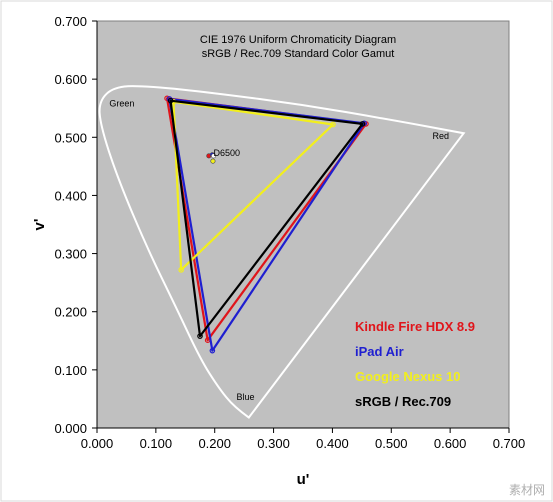  I want to click on x-tick-label: 0.700, so click(509, 443).